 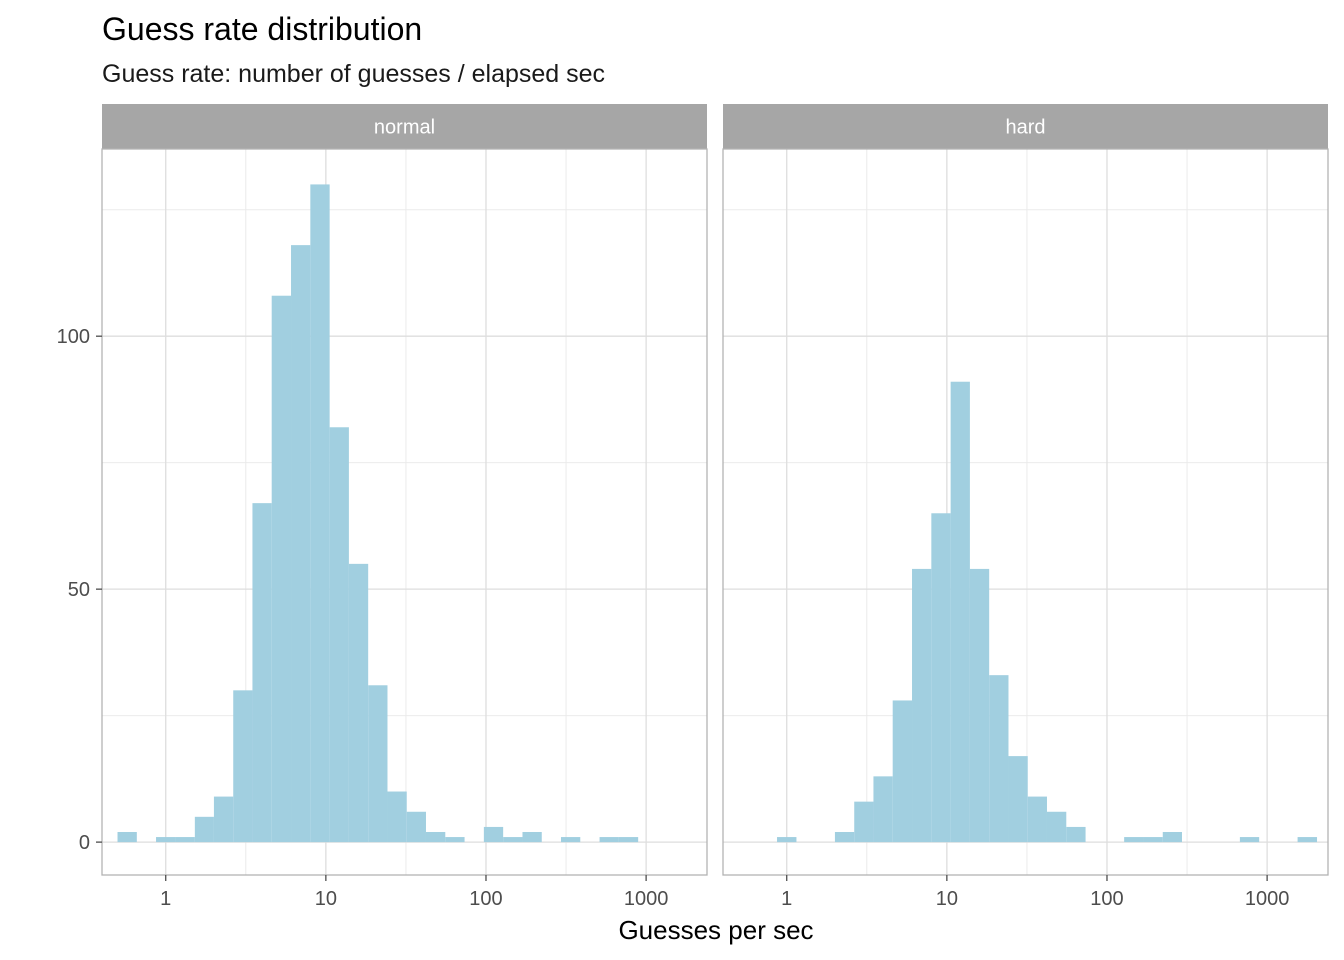 I want to click on y-tick-label: 50, so click(x=79, y=590).